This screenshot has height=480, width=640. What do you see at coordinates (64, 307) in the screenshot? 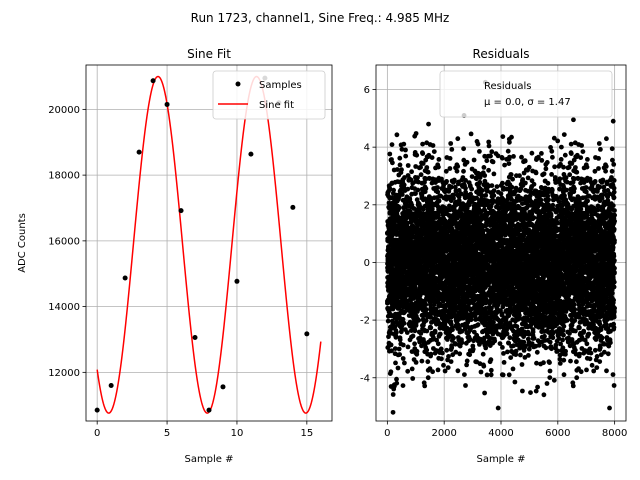
I see `sine-fit-y-tick-label: 14000` at bounding box center [64, 307].